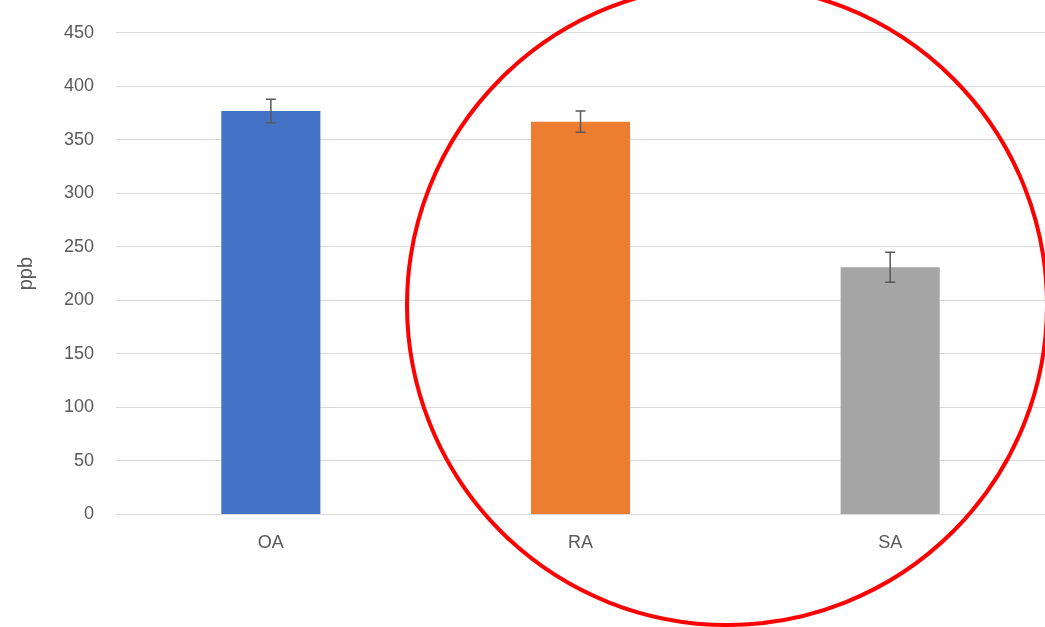 The width and height of the screenshot is (1045, 627). Describe the element at coordinates (79, 85) in the screenshot. I see `y-tick-label: 400` at that location.